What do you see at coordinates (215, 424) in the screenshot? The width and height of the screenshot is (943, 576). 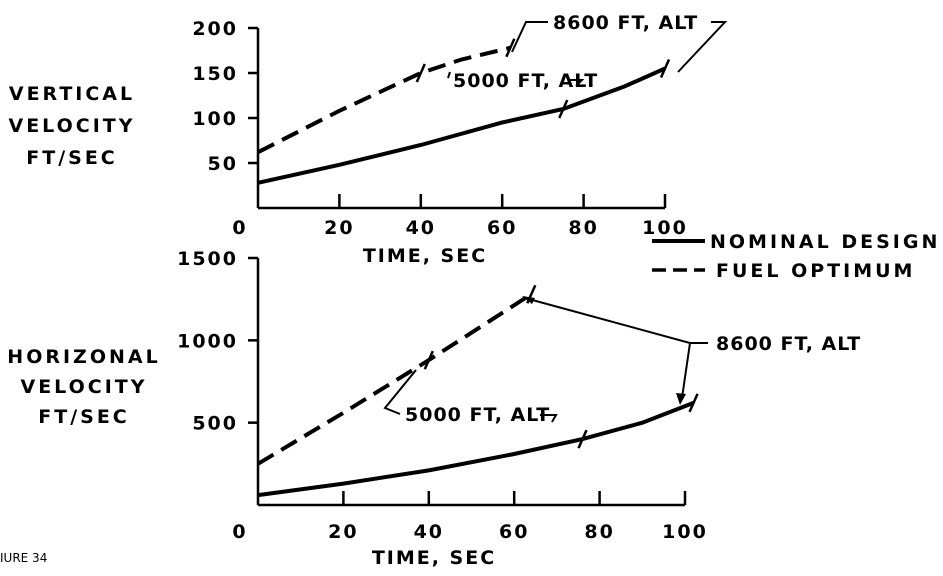 I see `y-tick-label: 500` at bounding box center [215, 424].